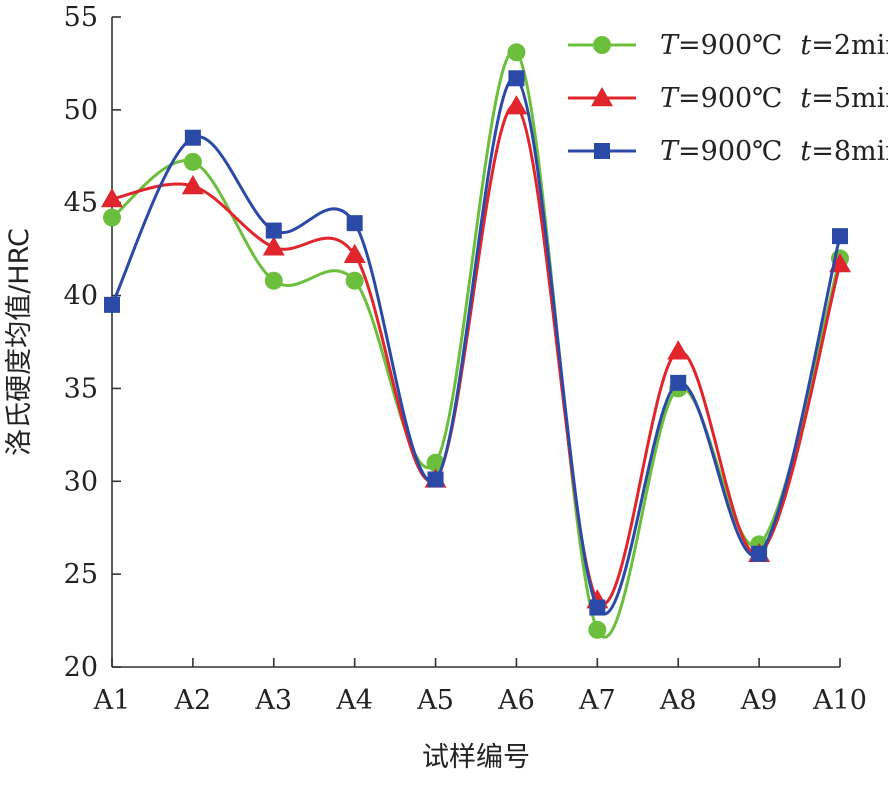 Image resolution: width=888 pixels, height=798 pixels. Describe the element at coordinates (839, 700) in the screenshot. I see `x-tick-label: A10` at that location.